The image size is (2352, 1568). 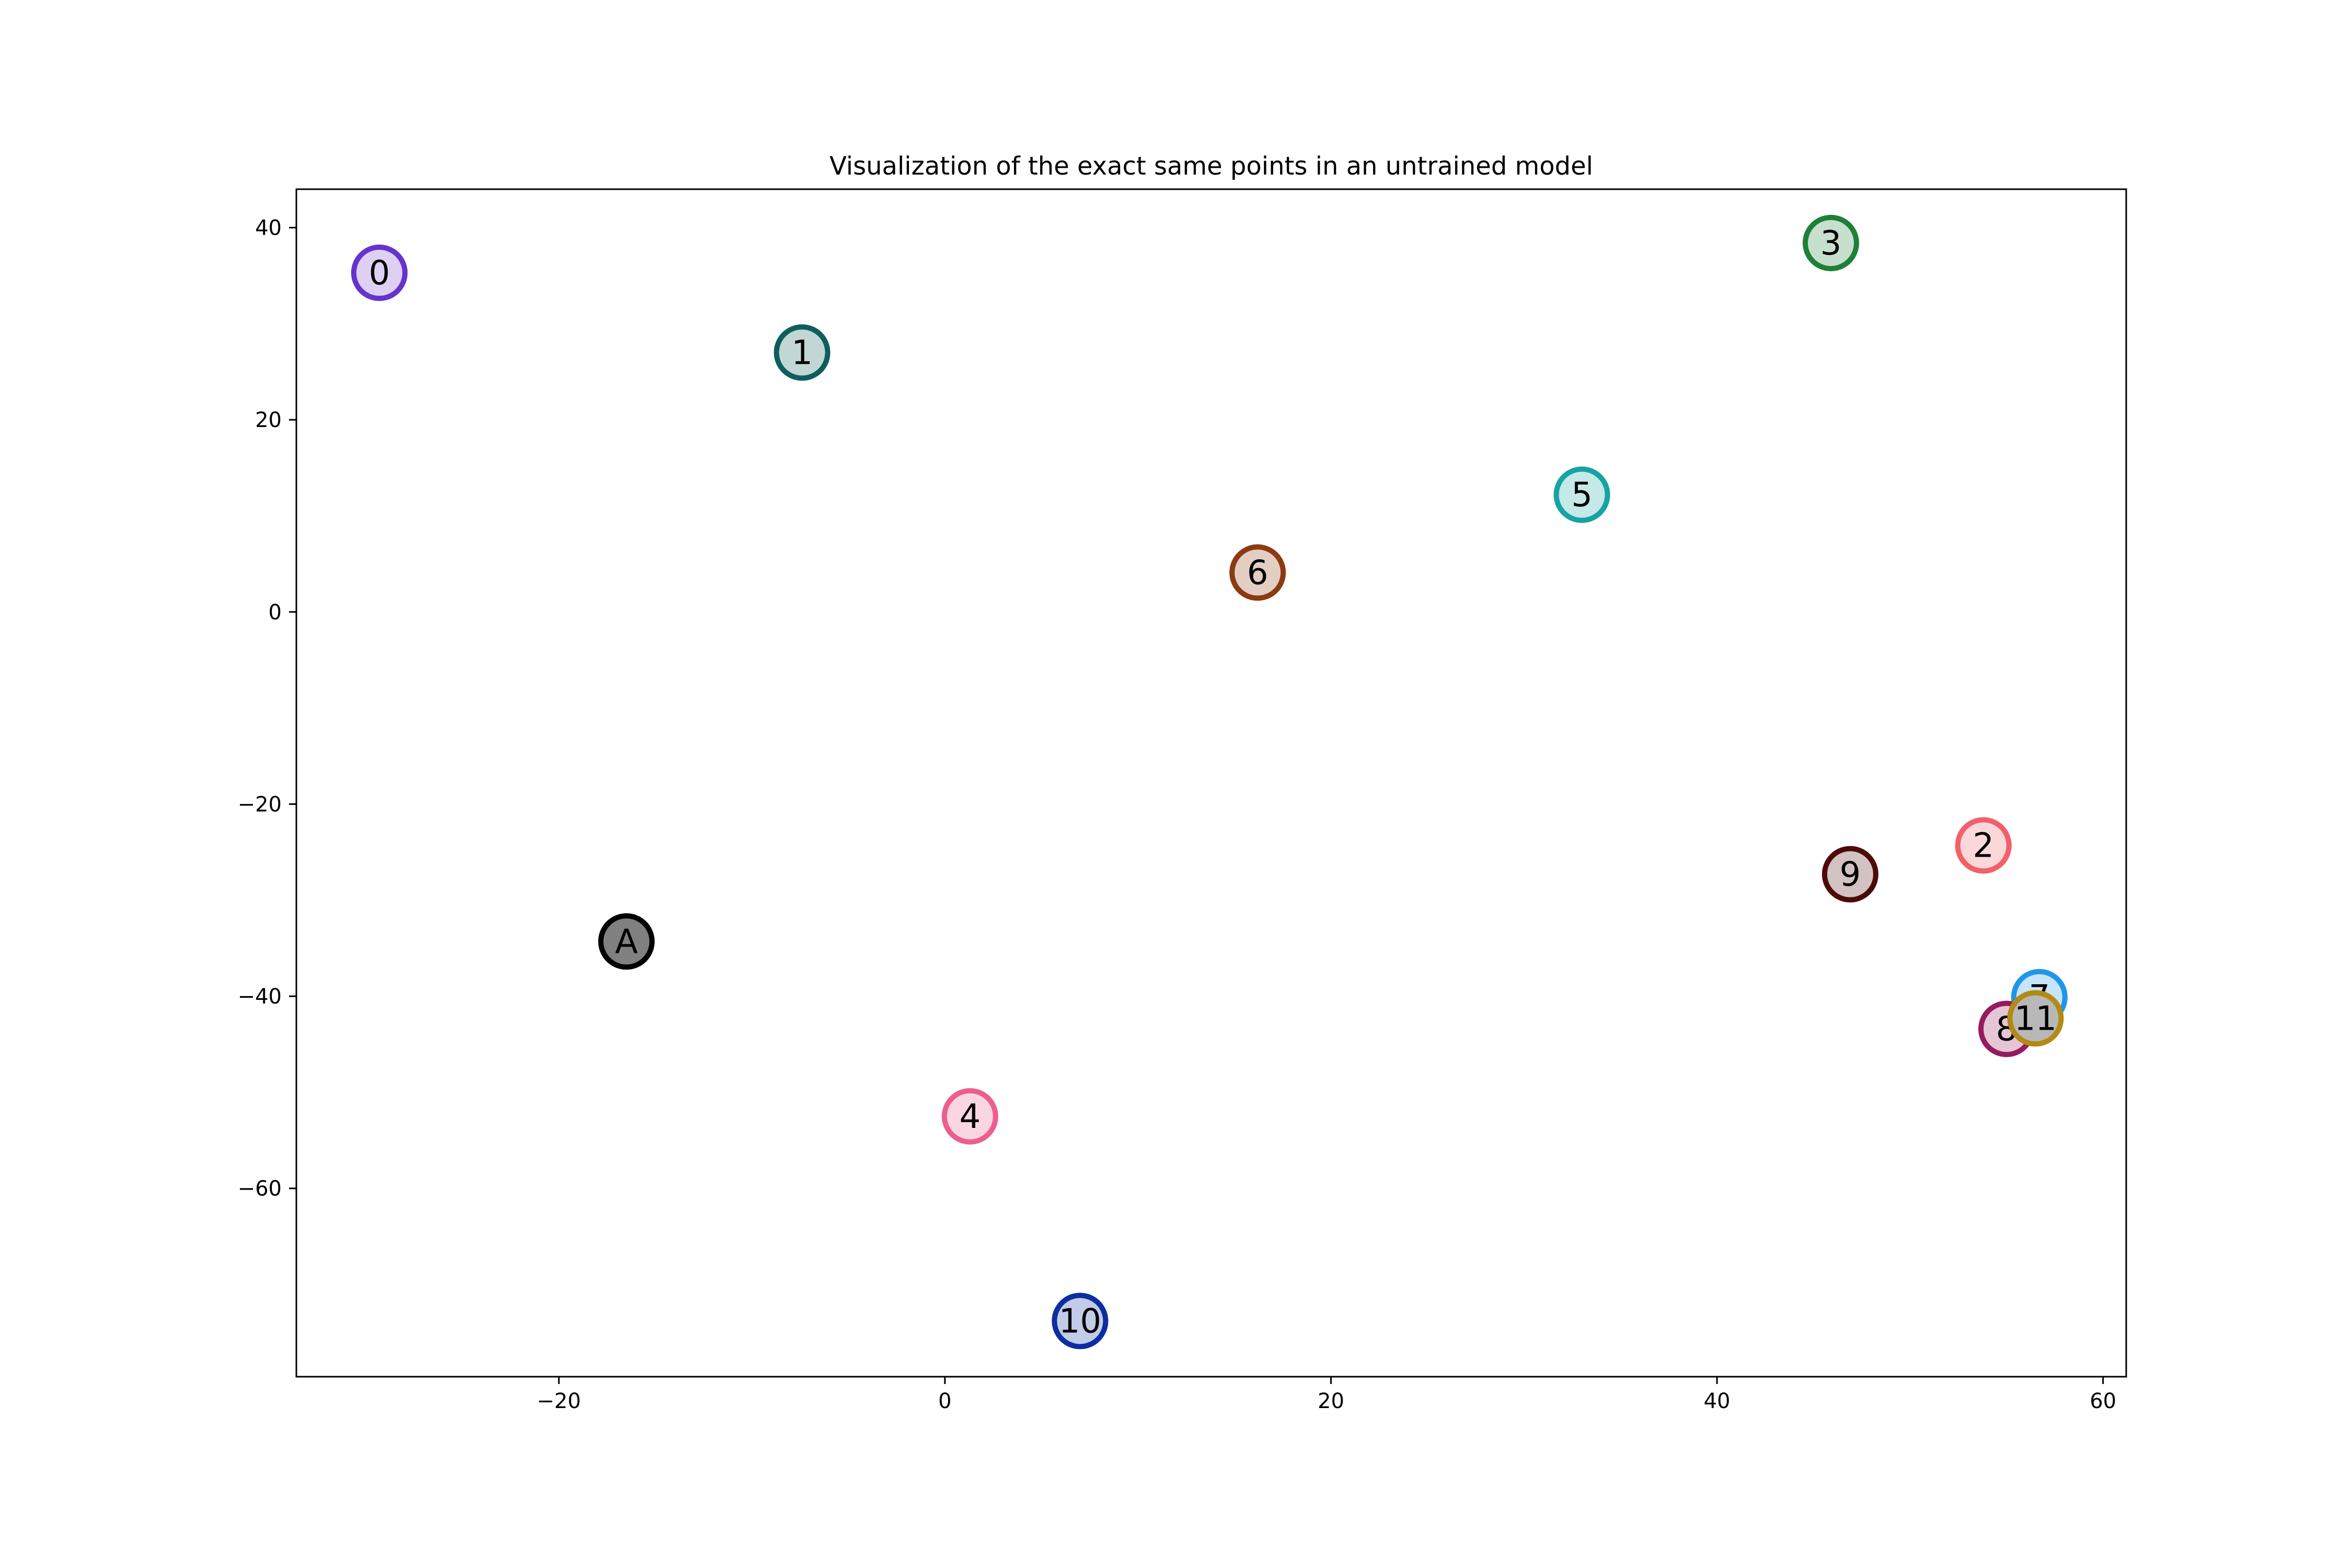 I want to click on y-tick-label: 0, so click(x=275, y=613).